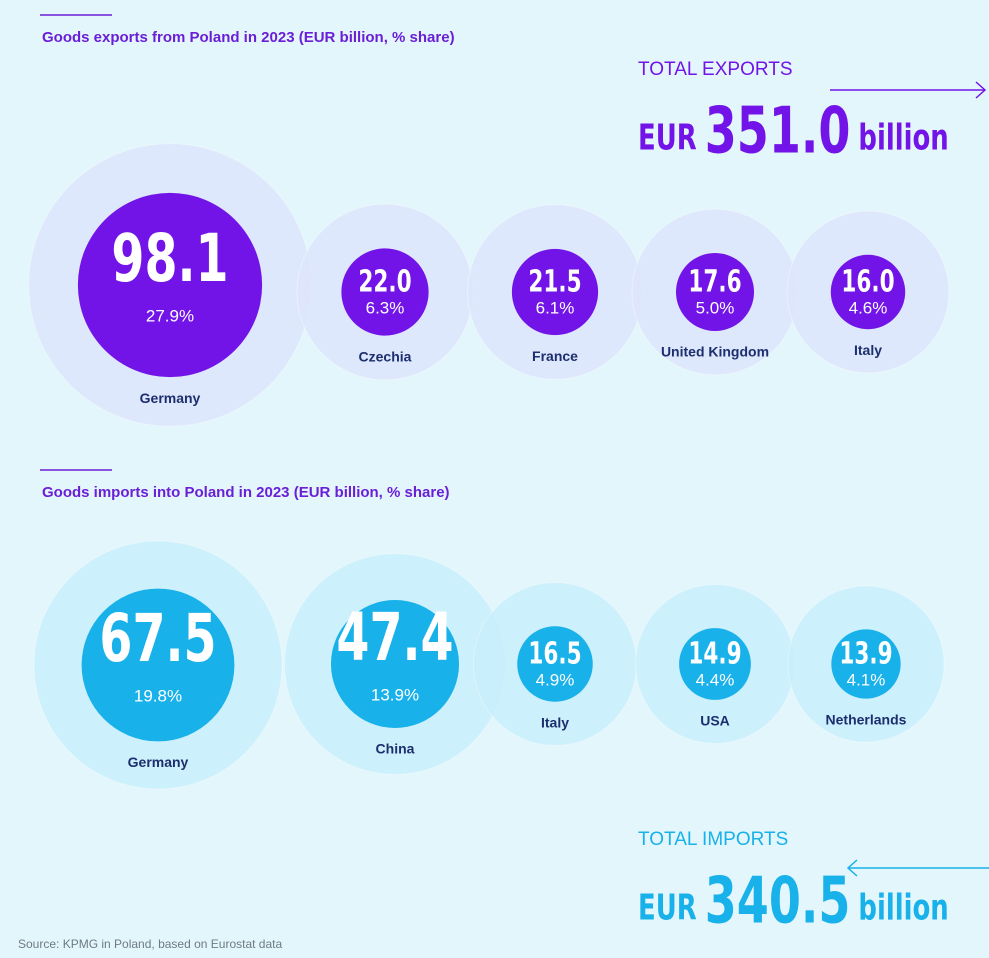 Image resolution: width=989 pixels, height=958 pixels. Describe the element at coordinates (385, 356) in the screenshot. I see `country-label: Czechia` at that location.